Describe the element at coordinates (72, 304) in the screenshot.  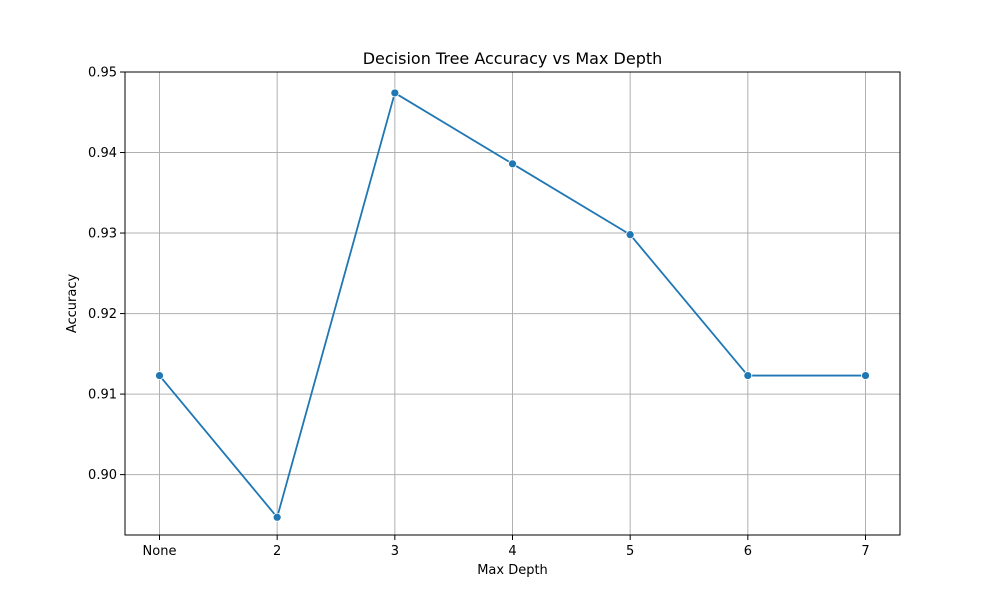
I see `y-axis-title: Accuracy` at that location.